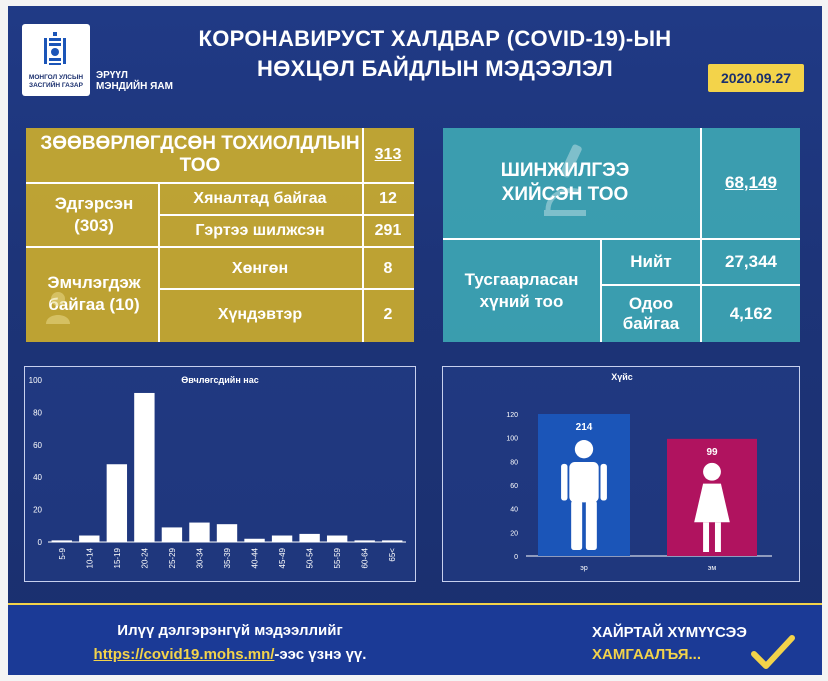 The image size is (828, 681). I want to click on imported-cases-total: 313, so click(388, 154).